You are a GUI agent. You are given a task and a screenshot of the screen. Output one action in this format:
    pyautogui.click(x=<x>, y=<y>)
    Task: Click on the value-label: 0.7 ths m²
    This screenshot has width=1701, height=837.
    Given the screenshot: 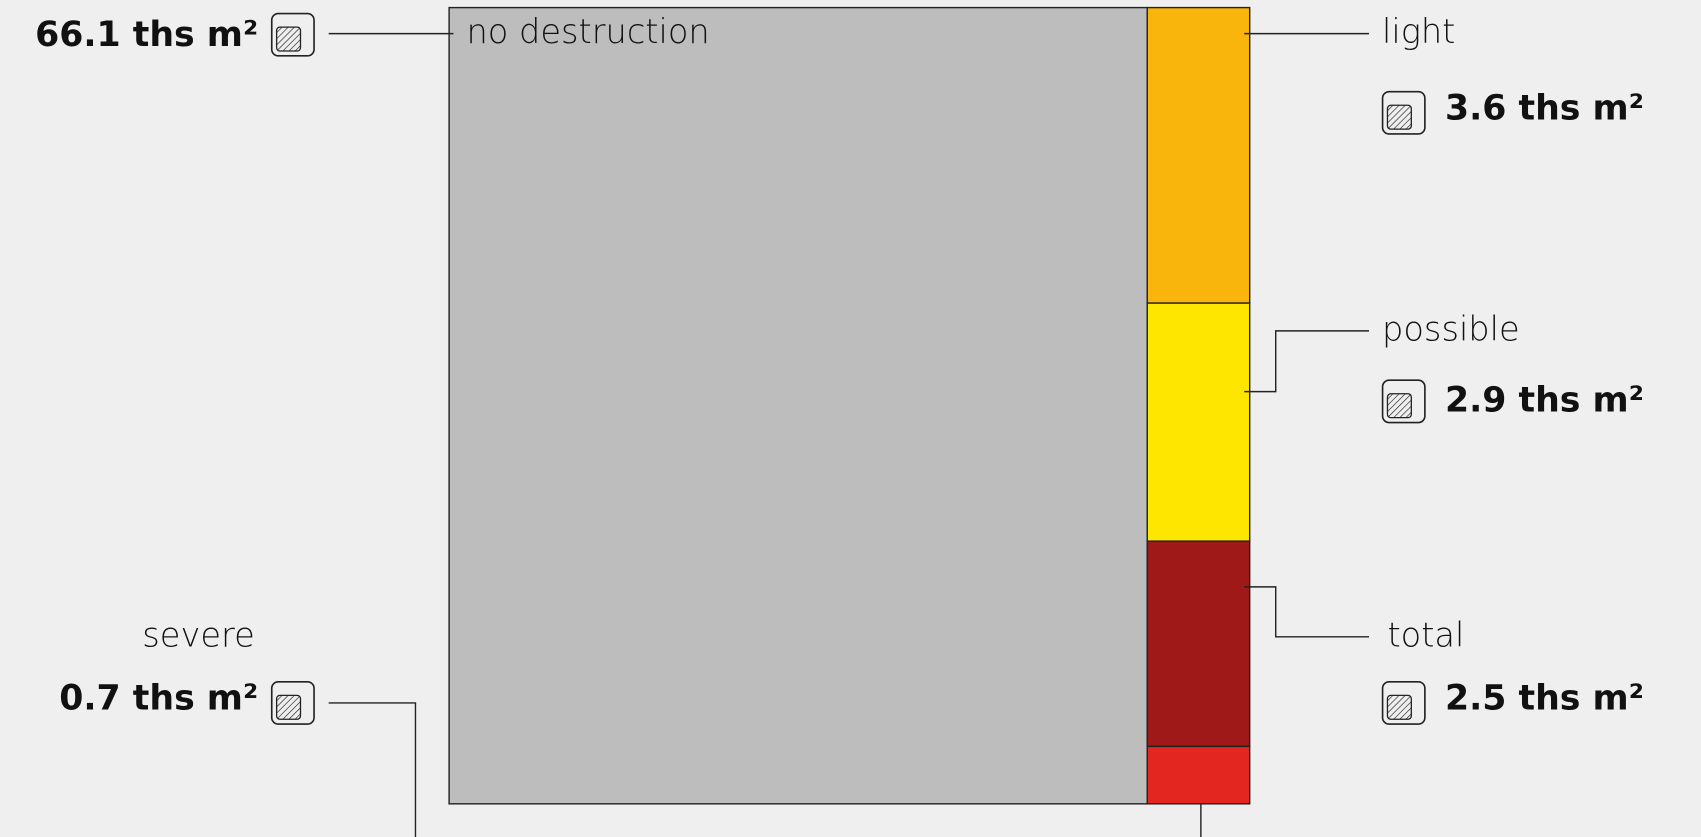 What is the action you would take?
    pyautogui.click(x=158, y=699)
    